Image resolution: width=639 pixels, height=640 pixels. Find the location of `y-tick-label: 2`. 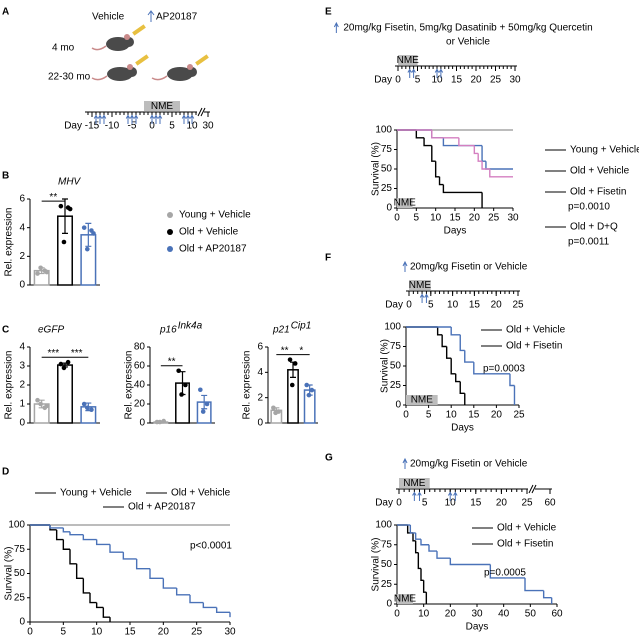

y-tick-label: 2 is located at coordinates (260, 397).